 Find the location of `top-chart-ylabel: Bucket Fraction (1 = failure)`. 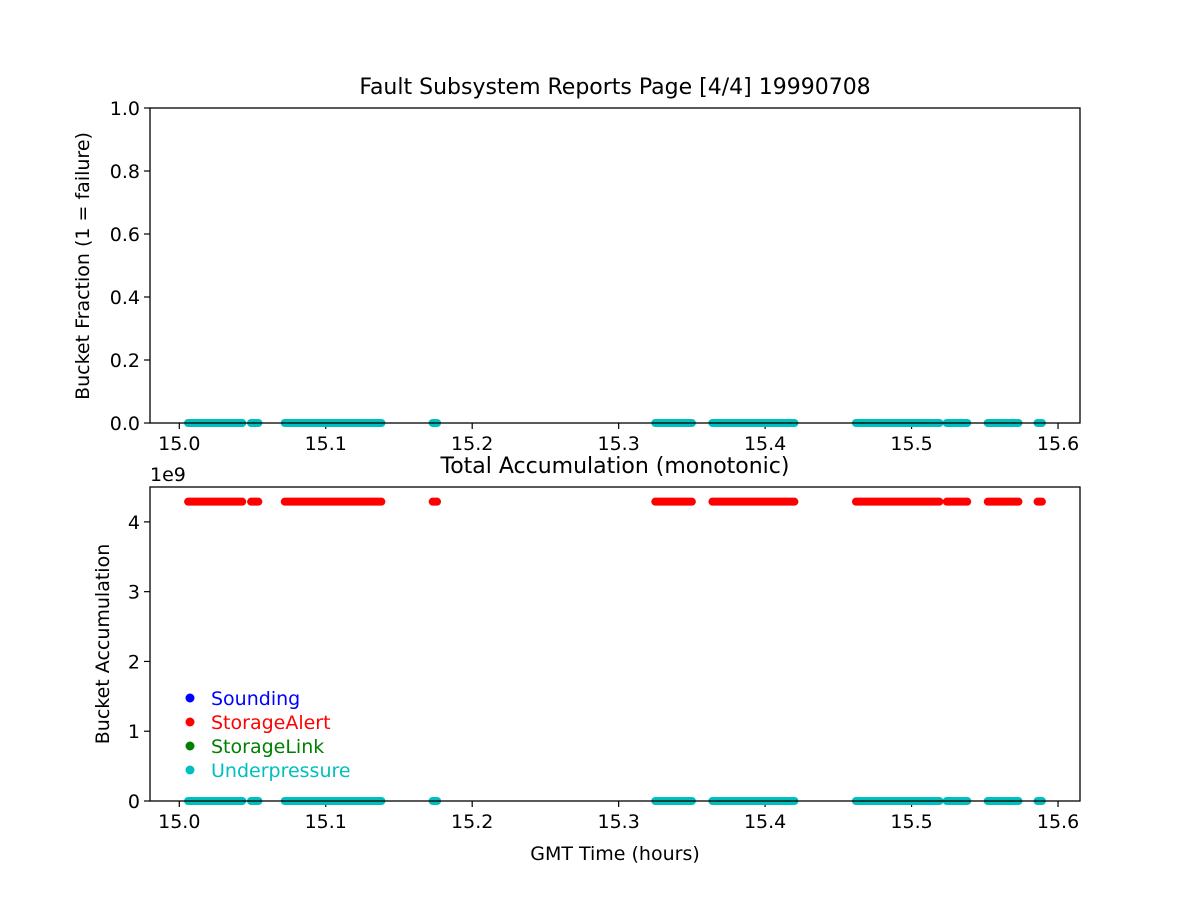

top-chart-ylabel: Bucket Fraction (1 = failure) is located at coordinates (83, 266).